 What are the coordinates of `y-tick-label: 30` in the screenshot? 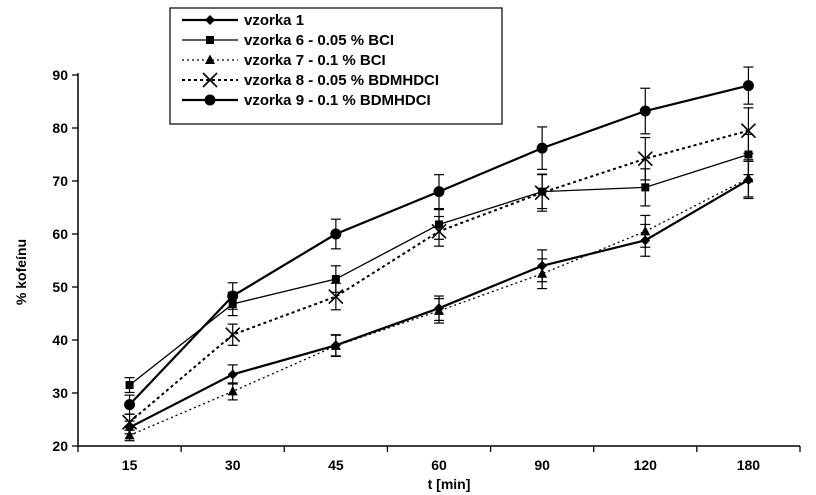 It's located at (60, 393).